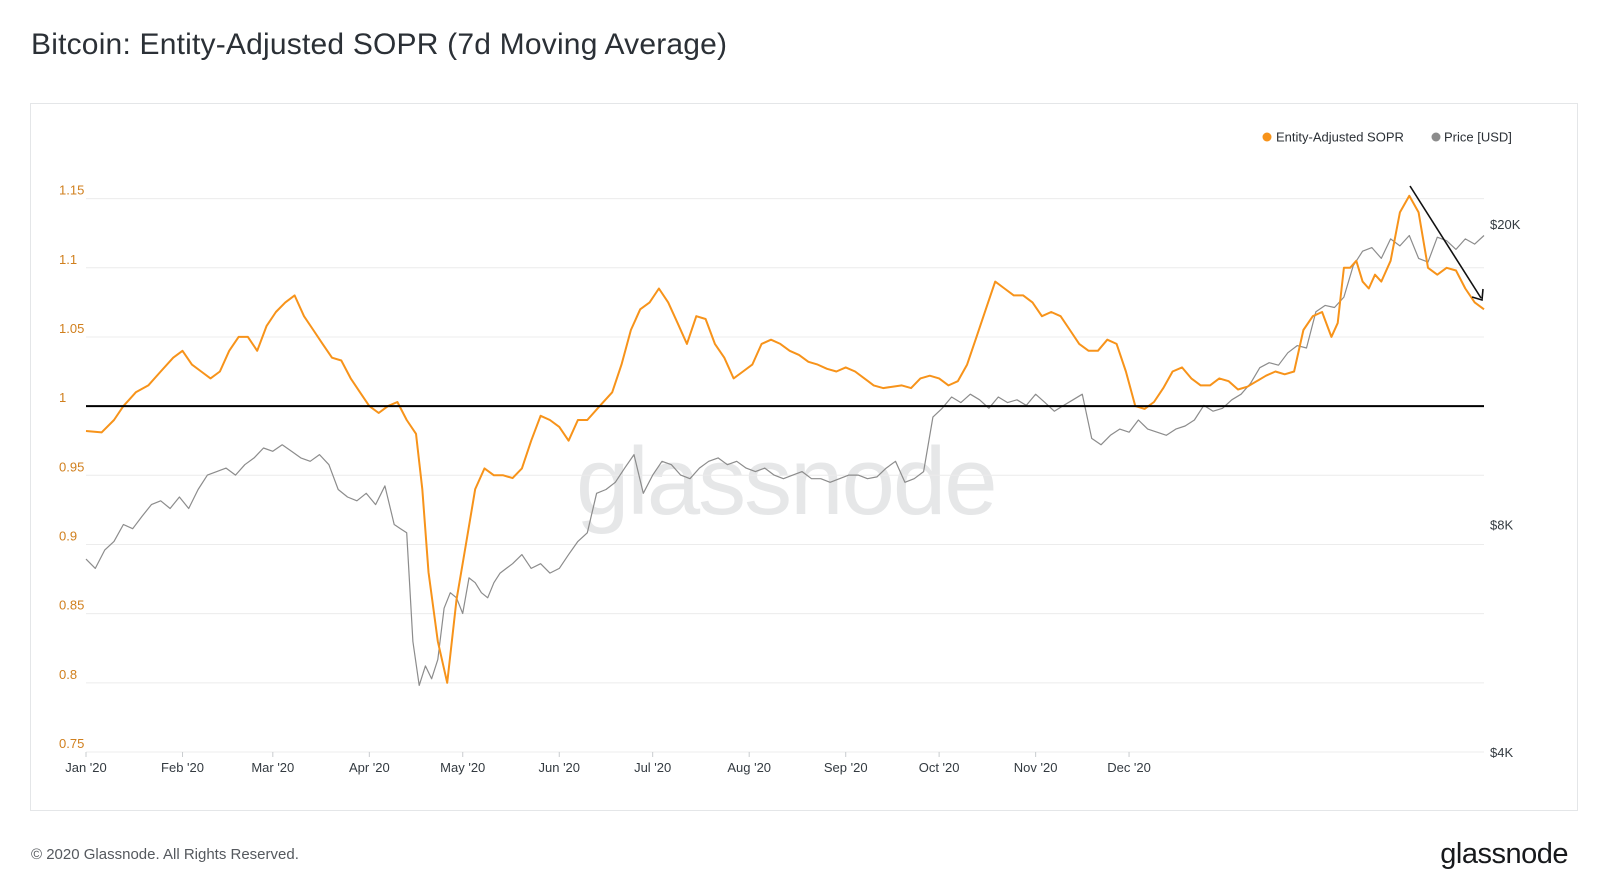 Image resolution: width=1600 pixels, height=895 pixels. Describe the element at coordinates (71, 466) in the screenshot. I see `y-left-tick-label: 0.95` at that location.